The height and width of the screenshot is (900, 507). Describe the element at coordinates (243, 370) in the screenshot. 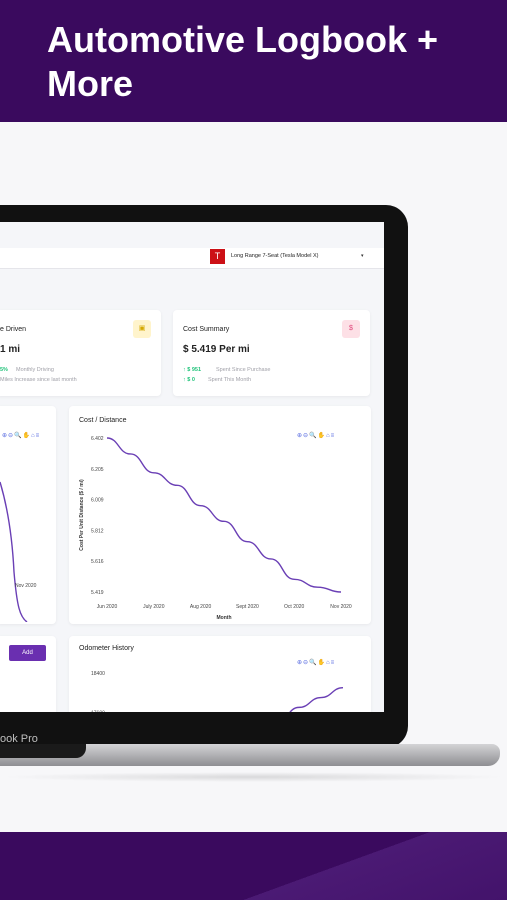

I see `spent-since-purchase-label: Spent Since Purchase` at that location.